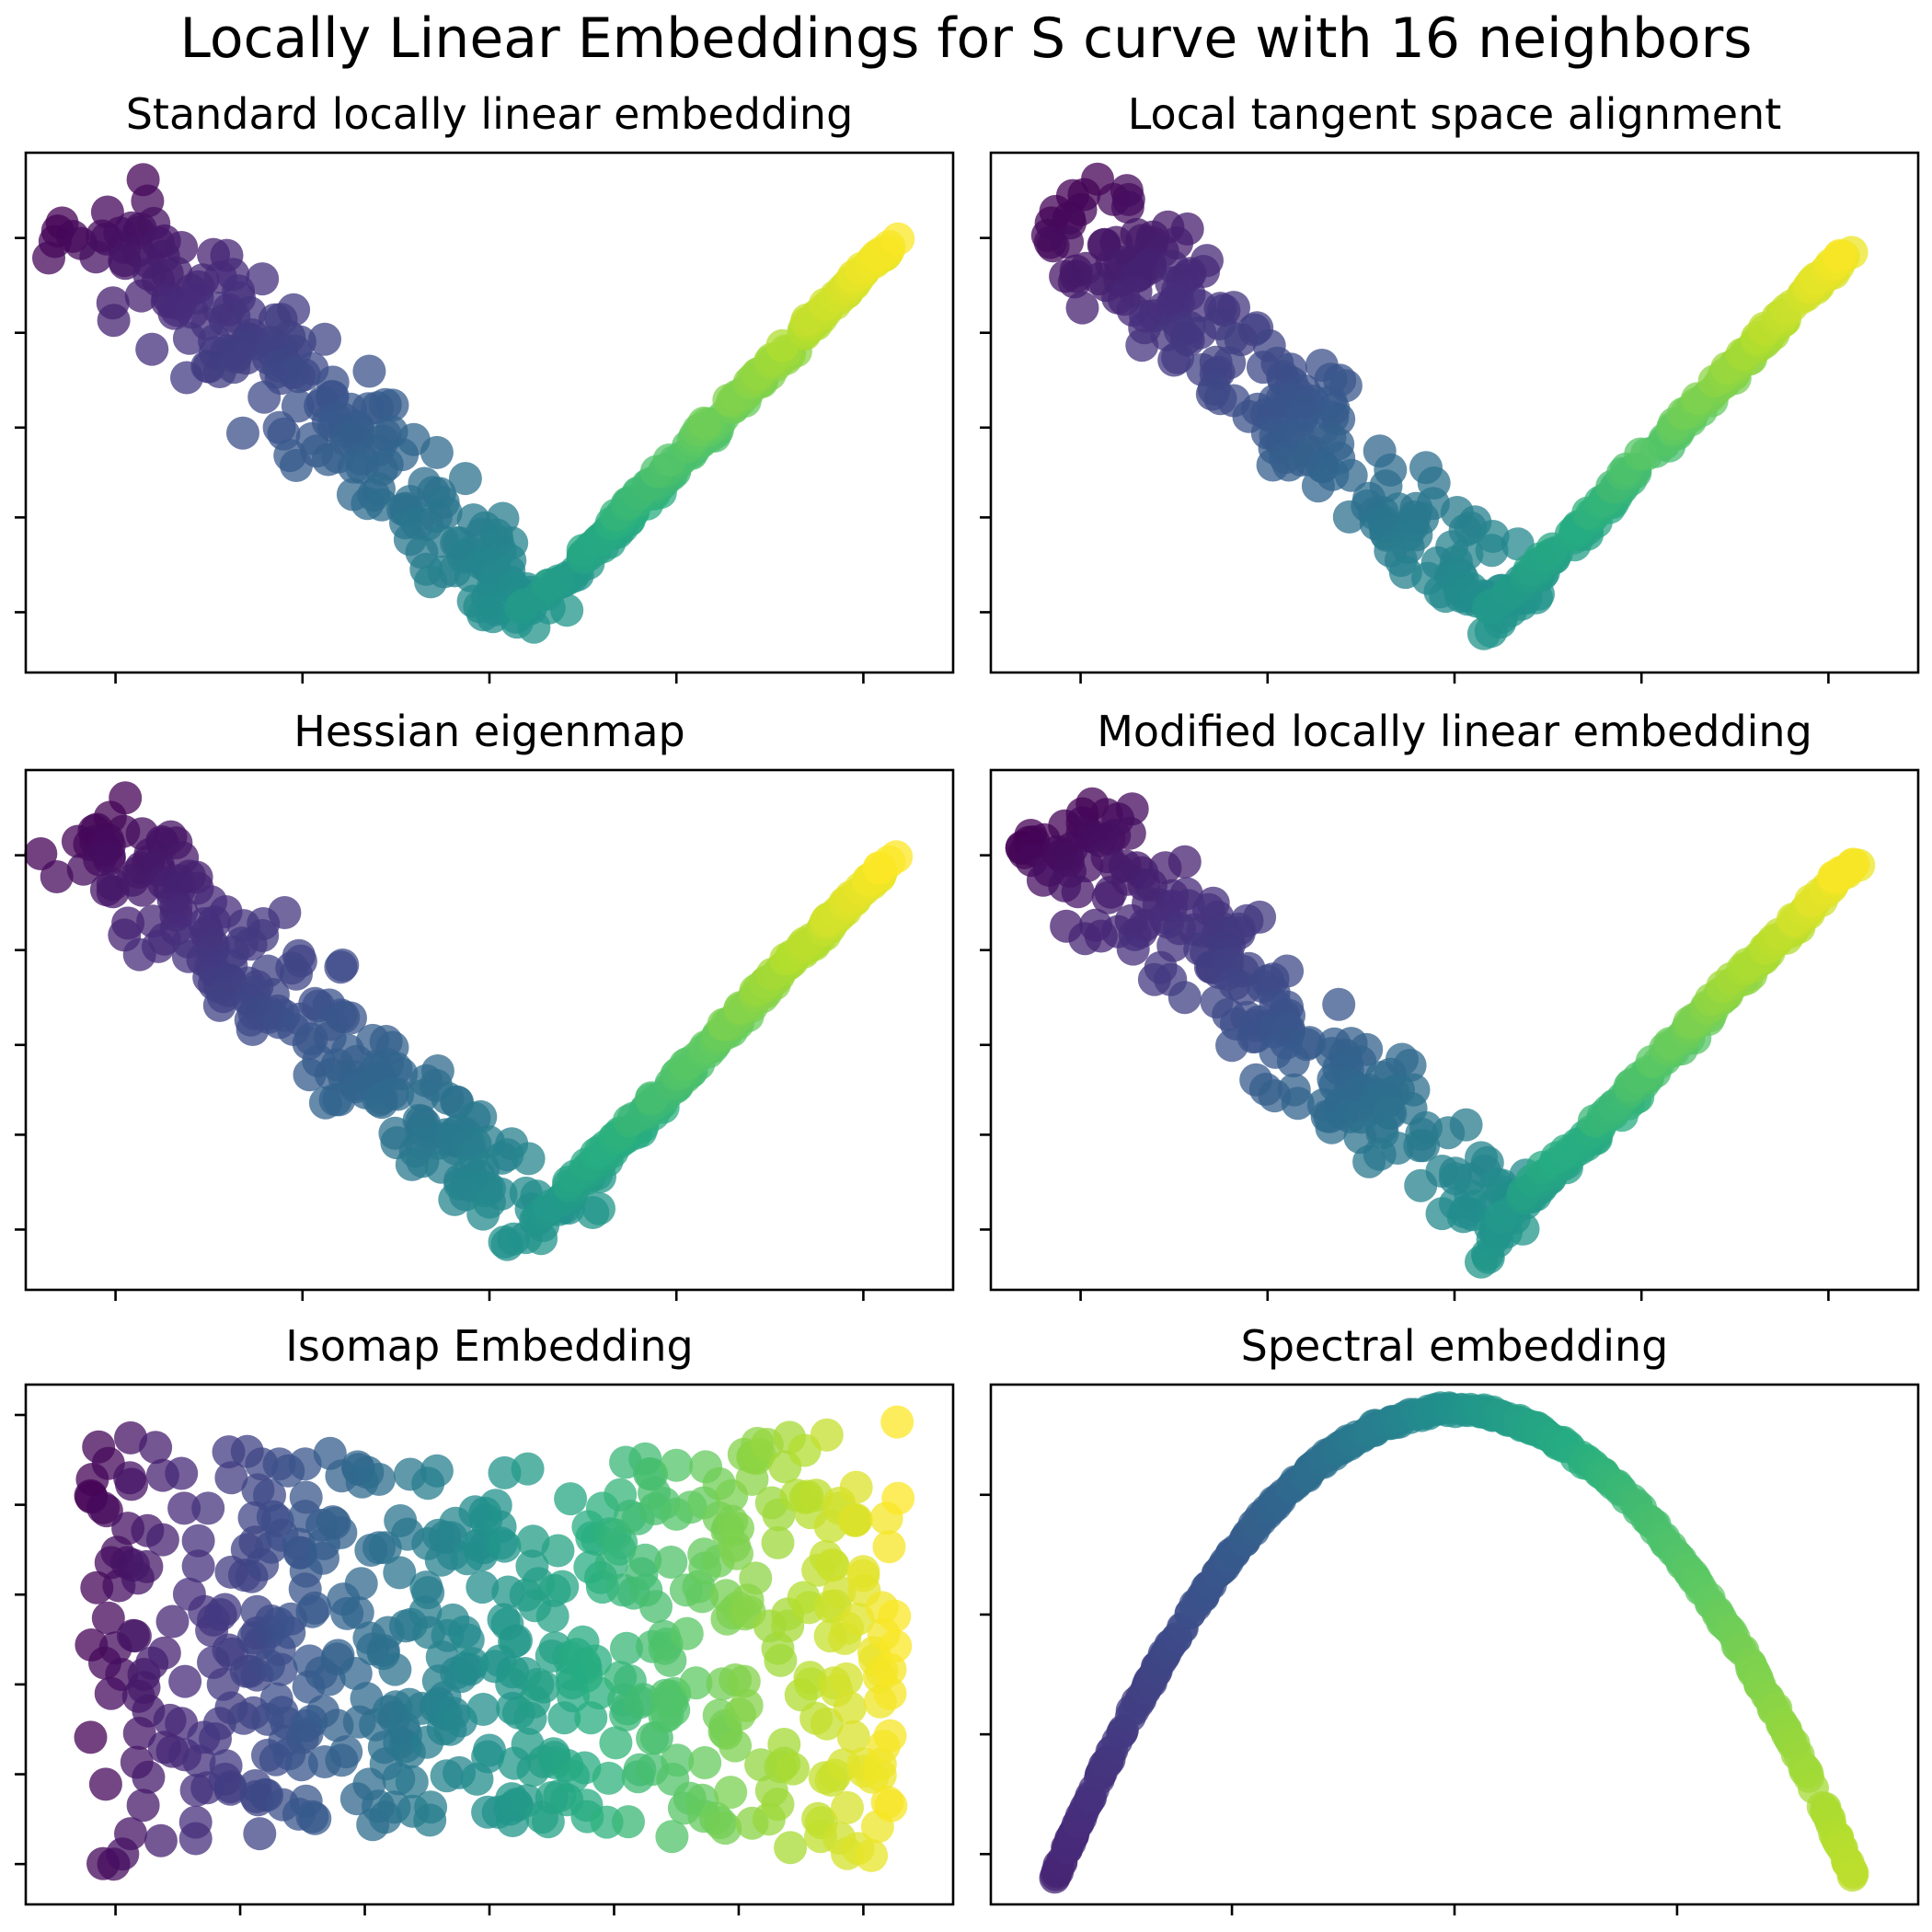 The width and height of the screenshot is (1932, 1932). I want to click on panel-standard-lle: Standard locally linear embedding, so click(485, 386).